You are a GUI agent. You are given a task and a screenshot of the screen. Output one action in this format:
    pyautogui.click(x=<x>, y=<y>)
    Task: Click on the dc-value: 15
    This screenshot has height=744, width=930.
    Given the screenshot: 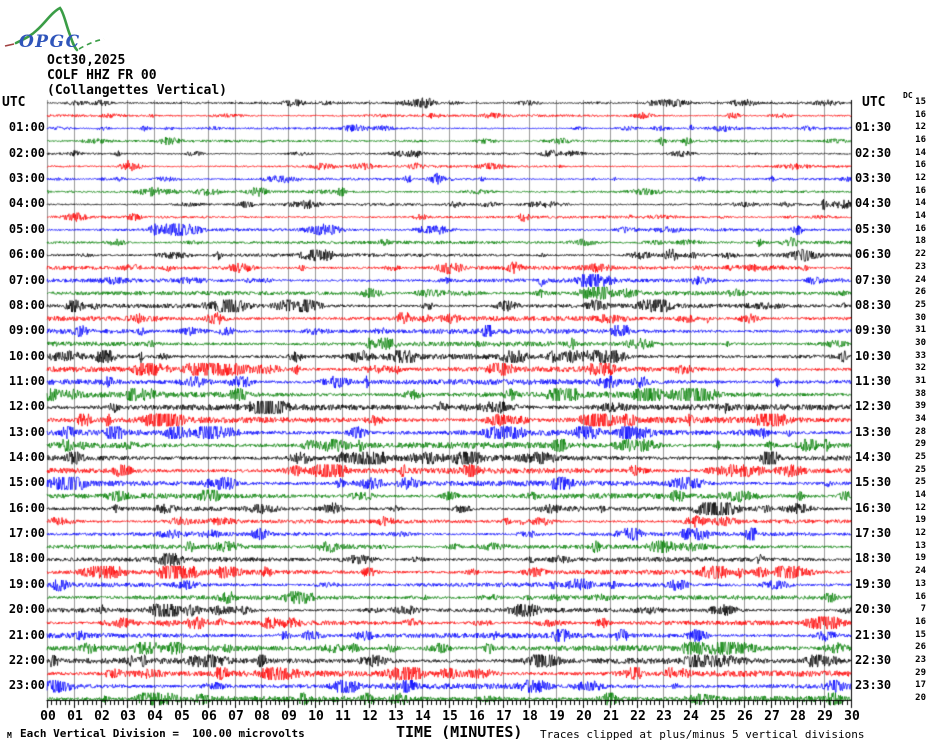 What is the action you would take?
    pyautogui.click(x=920, y=634)
    